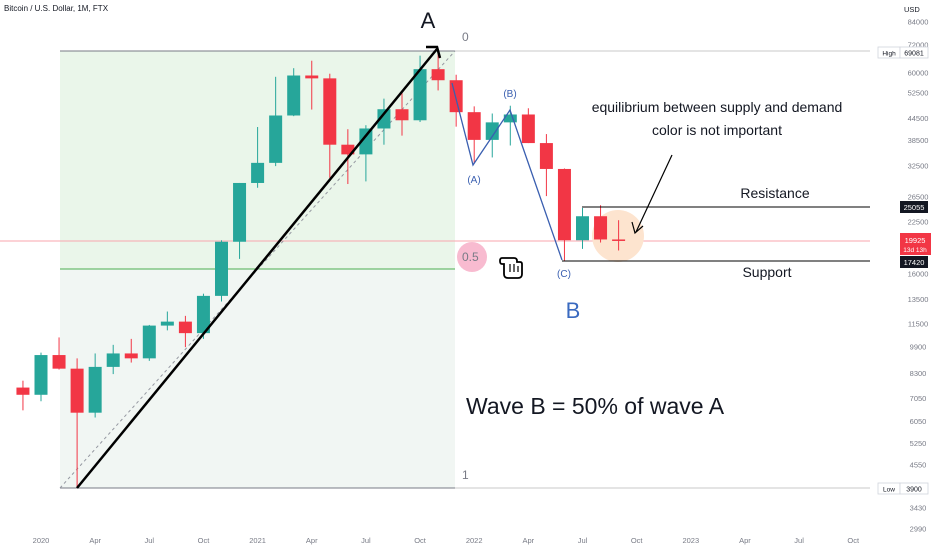 Image resolution: width=932 pixels, height=555 pixels. Describe the element at coordinates (918, 299) in the screenshot. I see `y-tick-label: 13500` at that location.